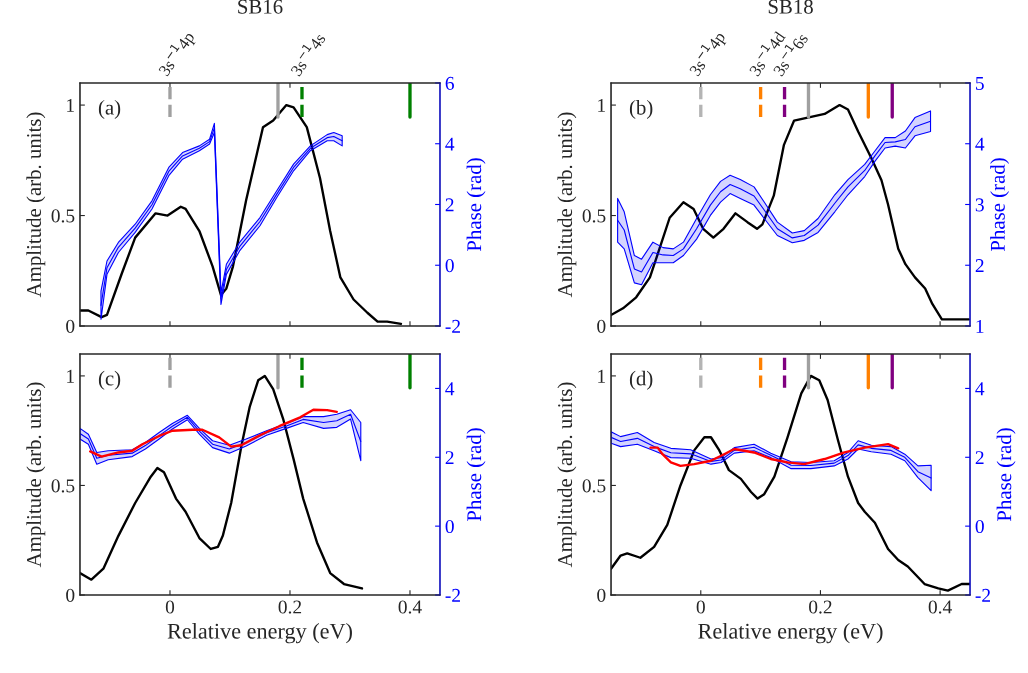 This screenshot has height=673, width=1028. What do you see at coordinates (641, 109) in the screenshot?
I see `annotation: (b)` at bounding box center [641, 109].